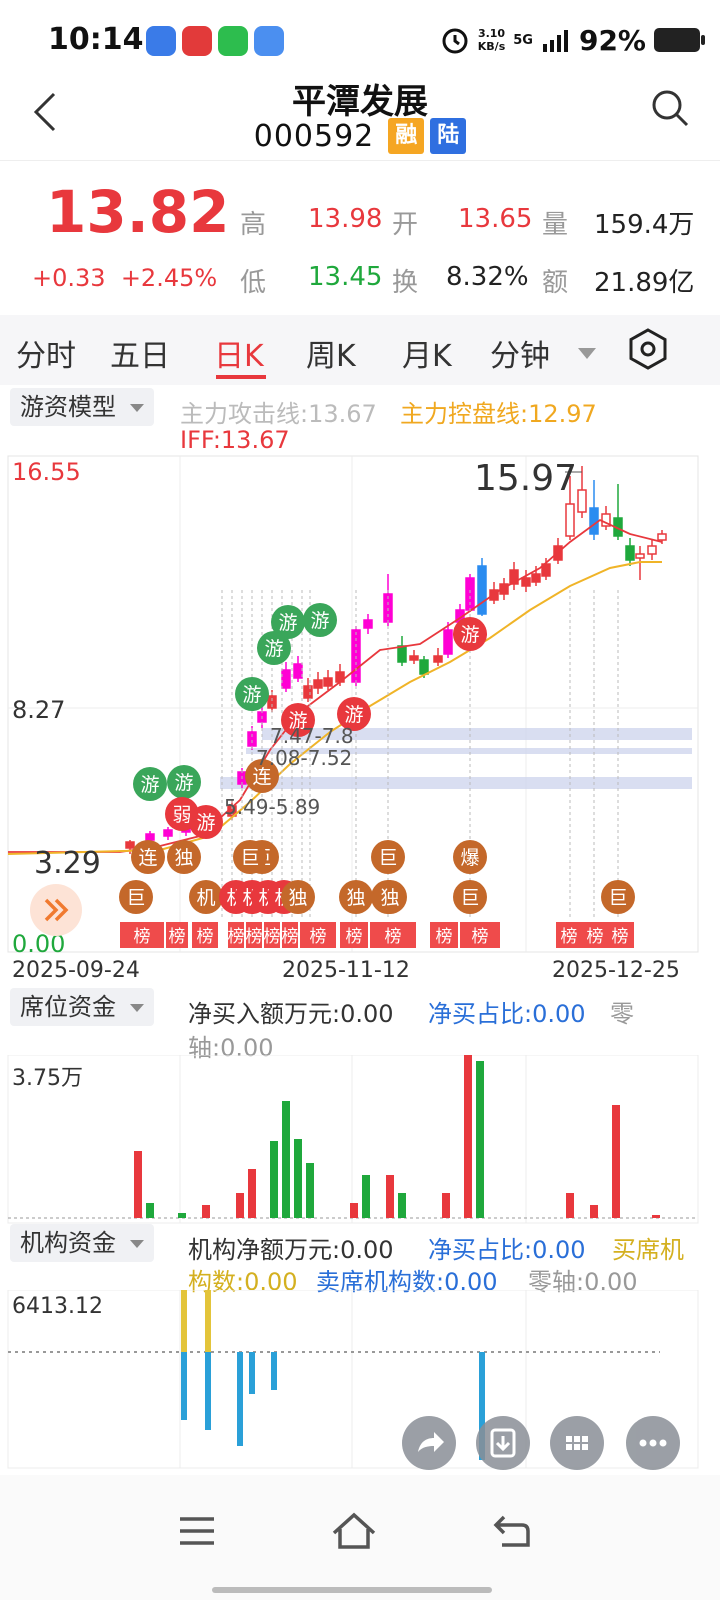 The image size is (720, 1600). I want to click on share-arrow-icon, so click(431, 1442).